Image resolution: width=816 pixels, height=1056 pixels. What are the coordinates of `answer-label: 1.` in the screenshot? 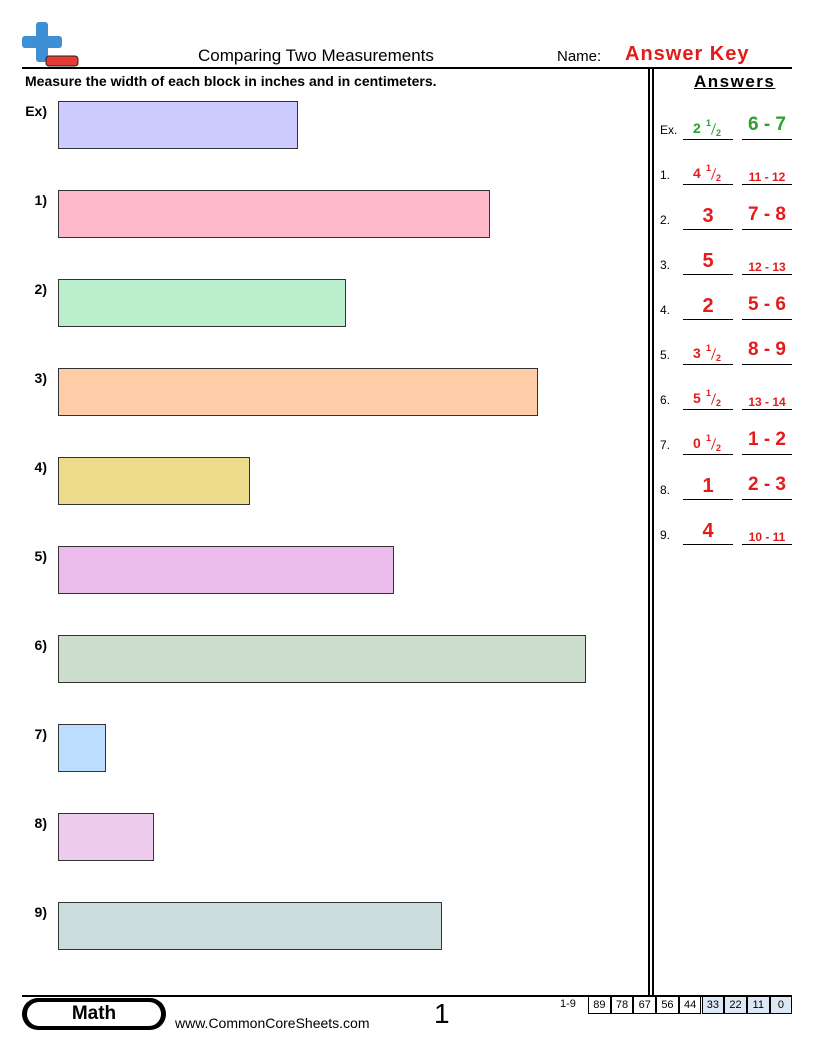 It's located at (665, 175).